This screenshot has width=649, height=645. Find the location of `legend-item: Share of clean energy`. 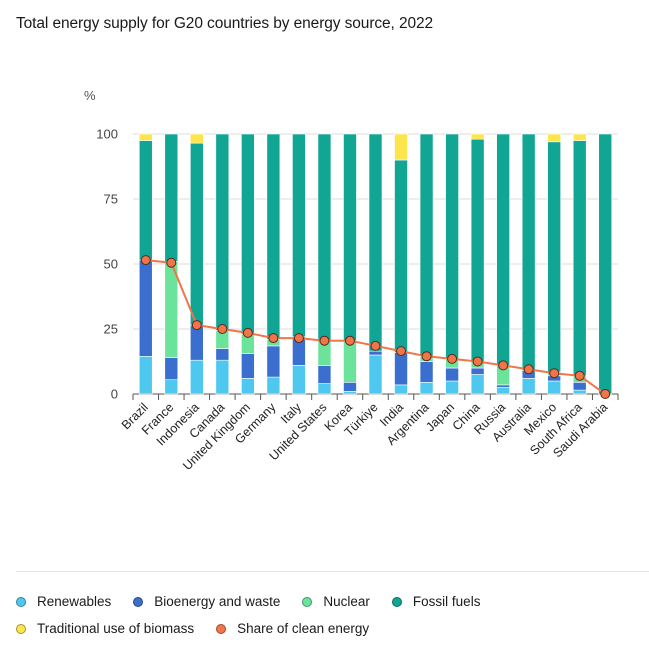

legend-item: Share of clean energy is located at coordinates (292, 628).